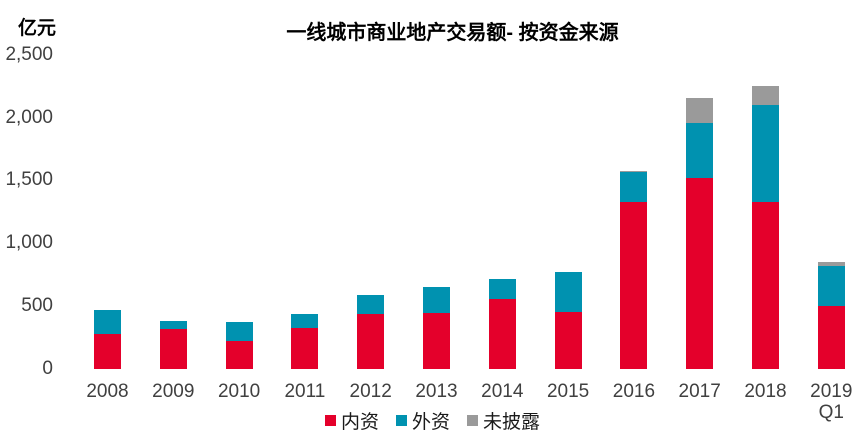  I want to click on bar-2010, so click(239, 345).